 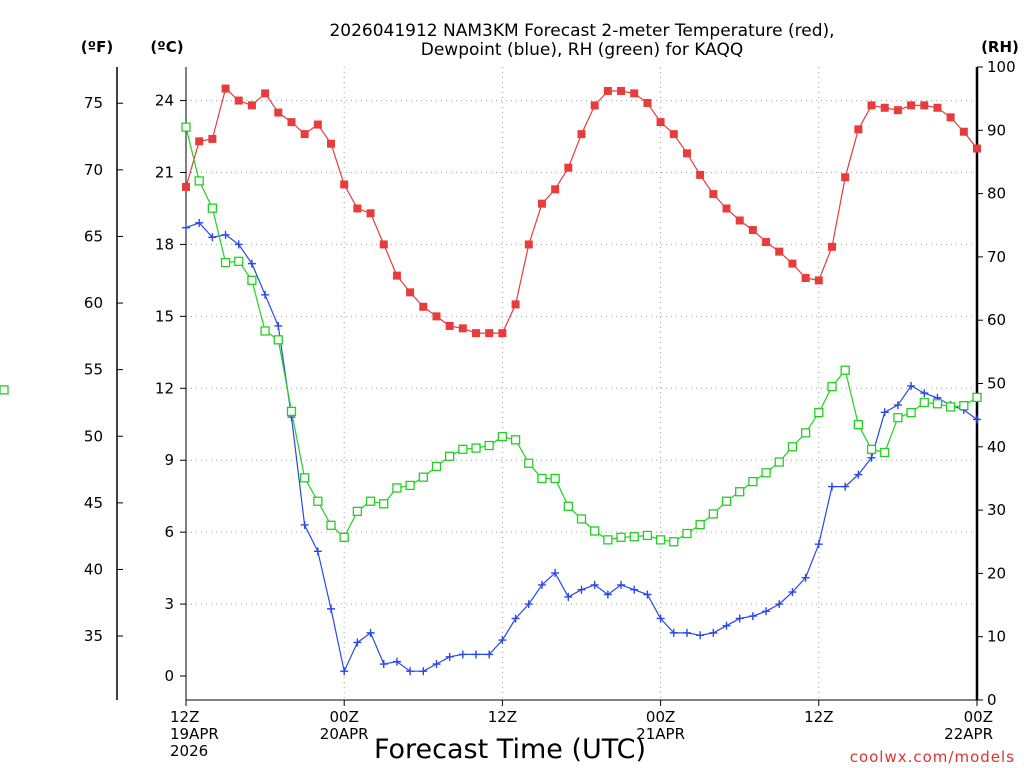 I want to click on fahrenheit-tick-label-35: 35, so click(x=93, y=636).